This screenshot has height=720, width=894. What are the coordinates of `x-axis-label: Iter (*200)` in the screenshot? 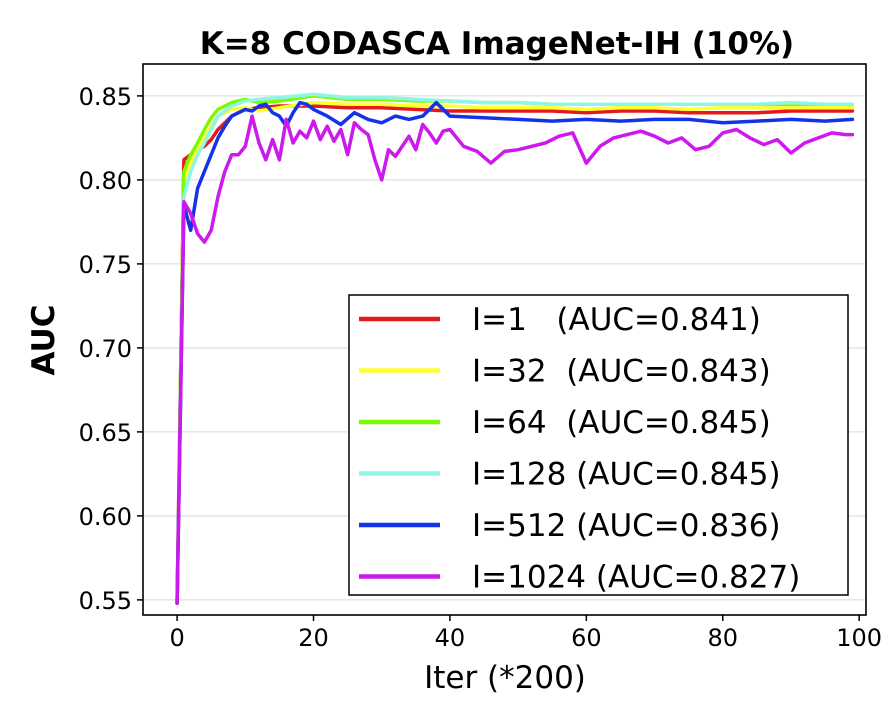 It's located at (505, 678).